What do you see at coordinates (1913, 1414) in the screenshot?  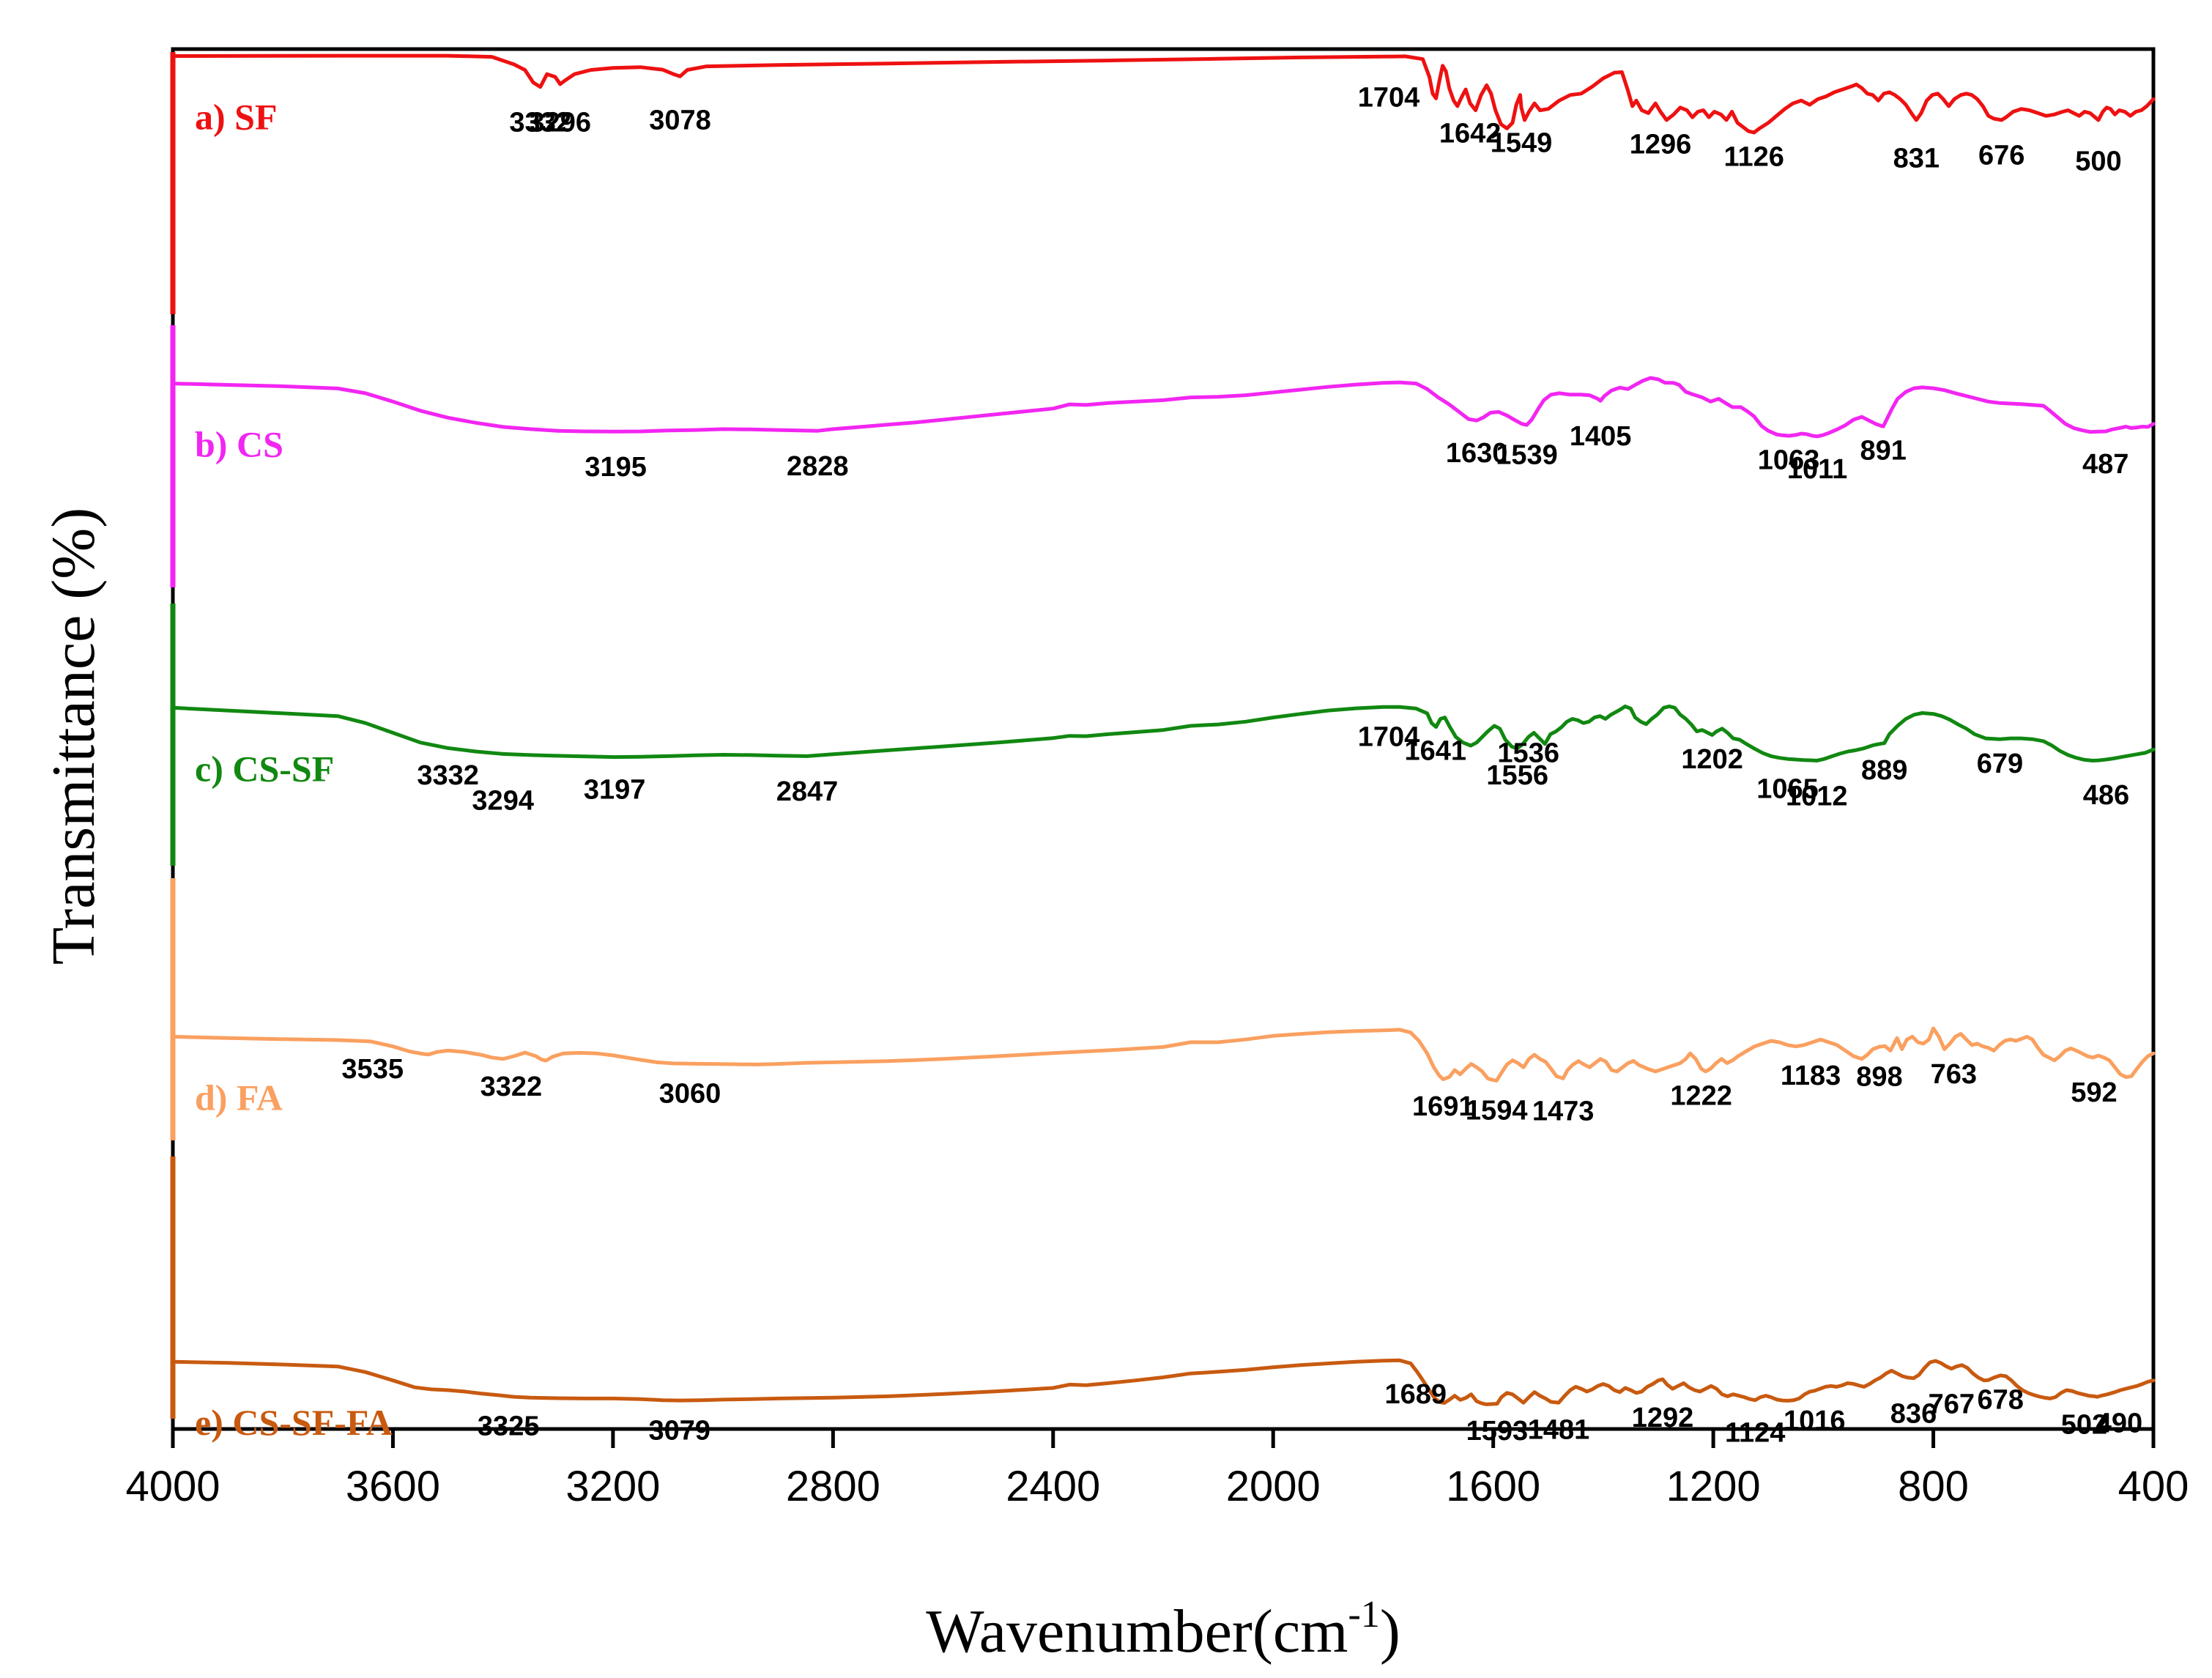 I see `peak-label: 836` at bounding box center [1913, 1414].